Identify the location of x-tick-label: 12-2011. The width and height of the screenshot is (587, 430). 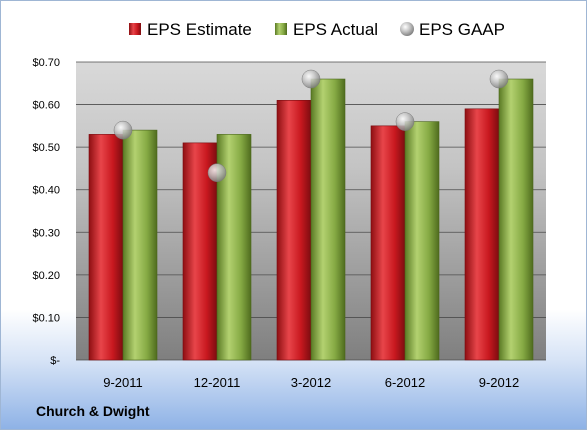
(217, 382).